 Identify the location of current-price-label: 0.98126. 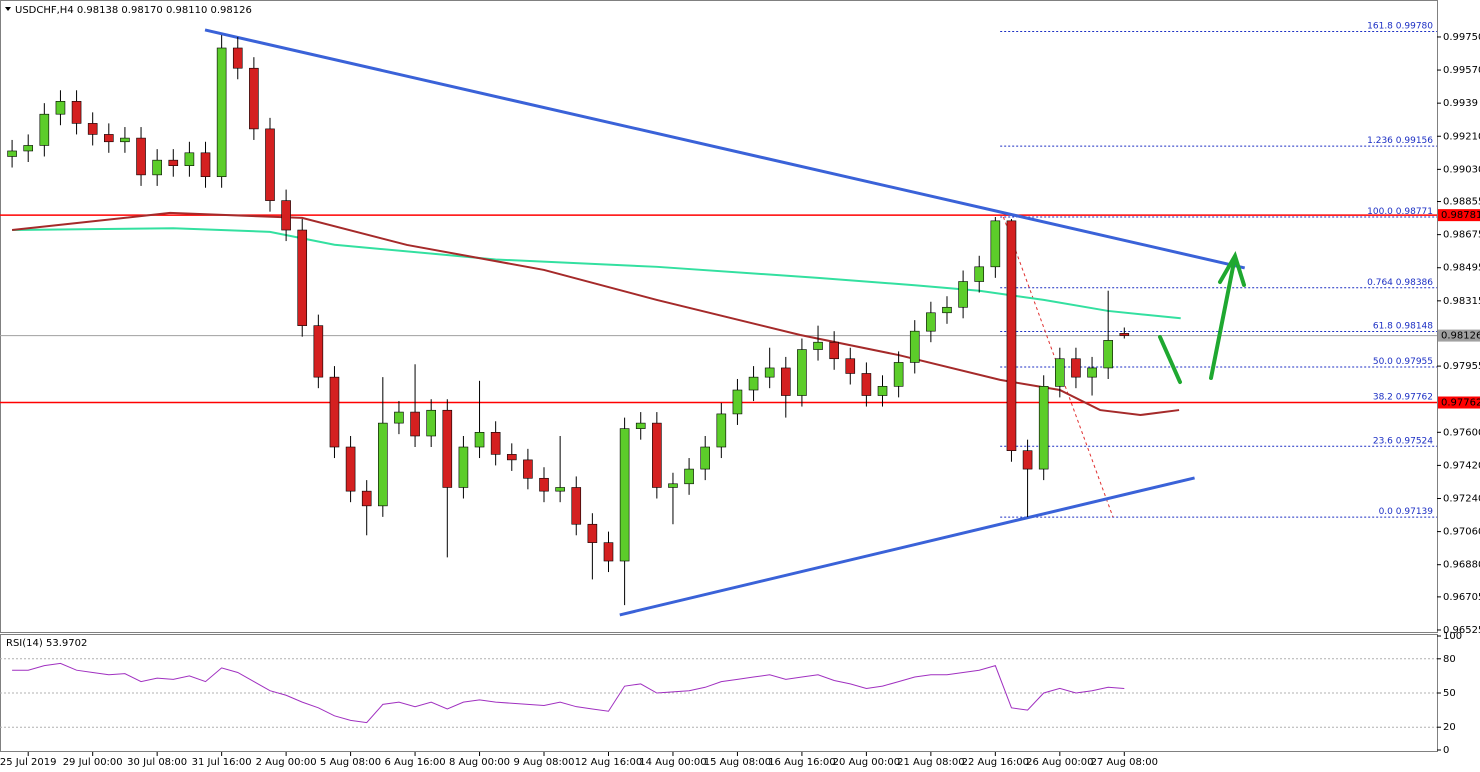
(1460, 336).